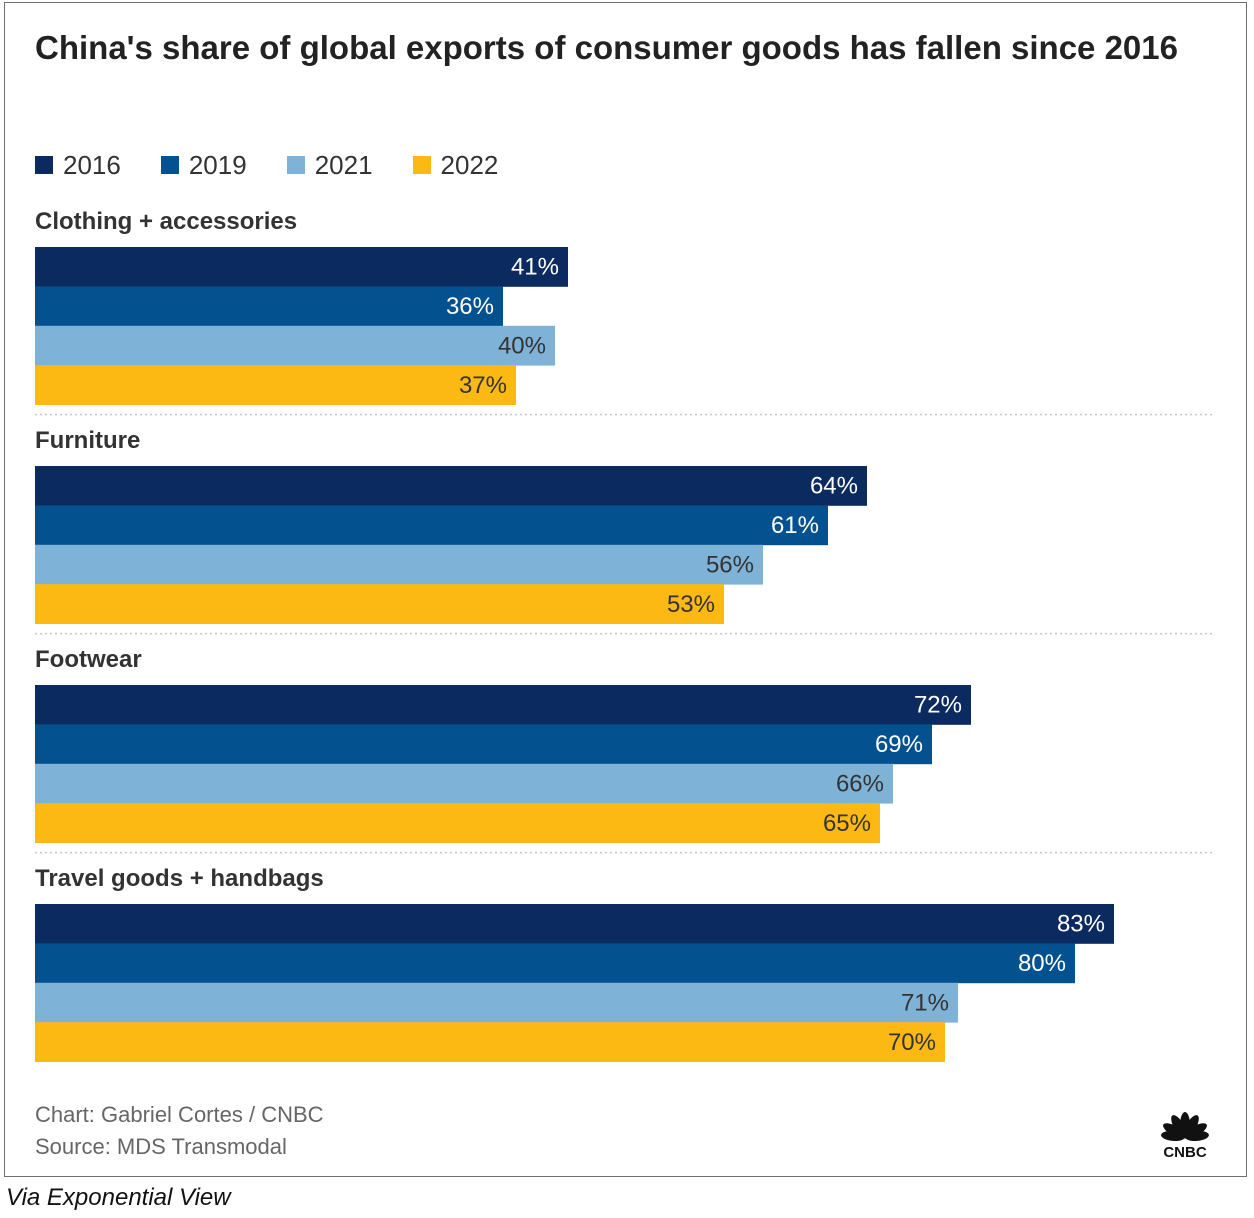 Image resolution: width=1254 pixels, height=1218 pixels. What do you see at coordinates (1042, 963) in the screenshot?
I see `data-label: 80%` at bounding box center [1042, 963].